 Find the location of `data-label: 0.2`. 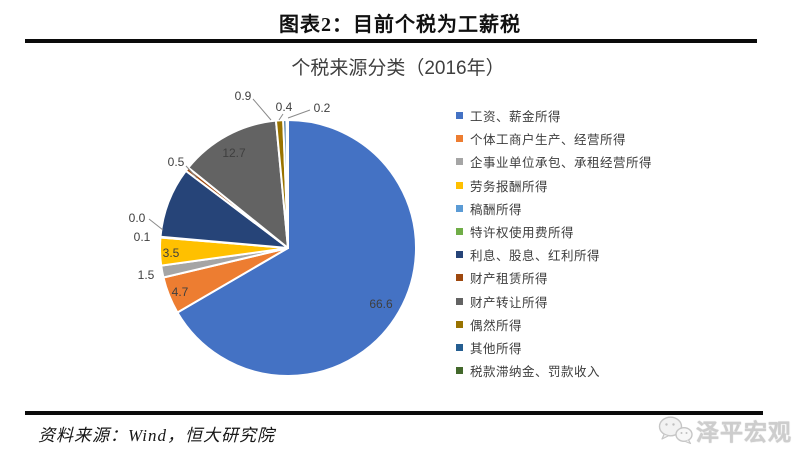

data-label: 0.2 is located at coordinates (322, 108).